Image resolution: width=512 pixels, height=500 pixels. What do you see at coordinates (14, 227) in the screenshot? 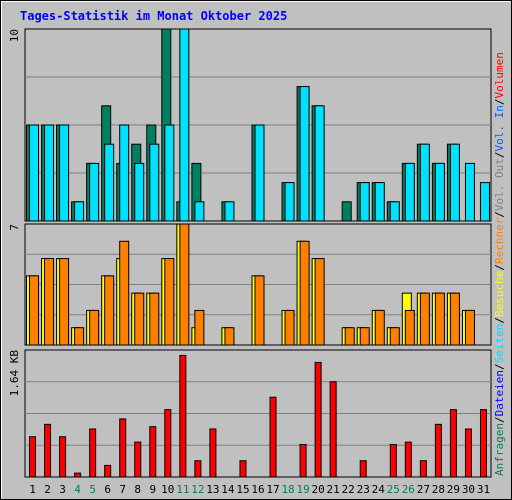
I see `y-max-label-middle: 7` at bounding box center [14, 227].